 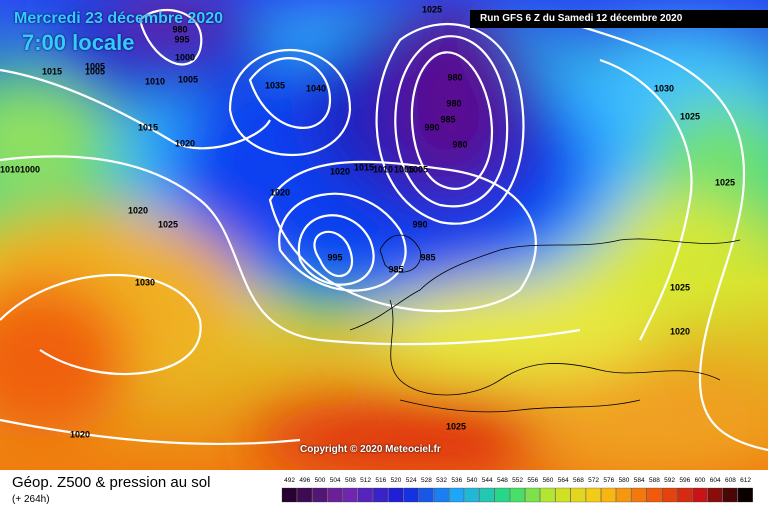 I want to click on legend-label: 528, so click(x=426, y=480).